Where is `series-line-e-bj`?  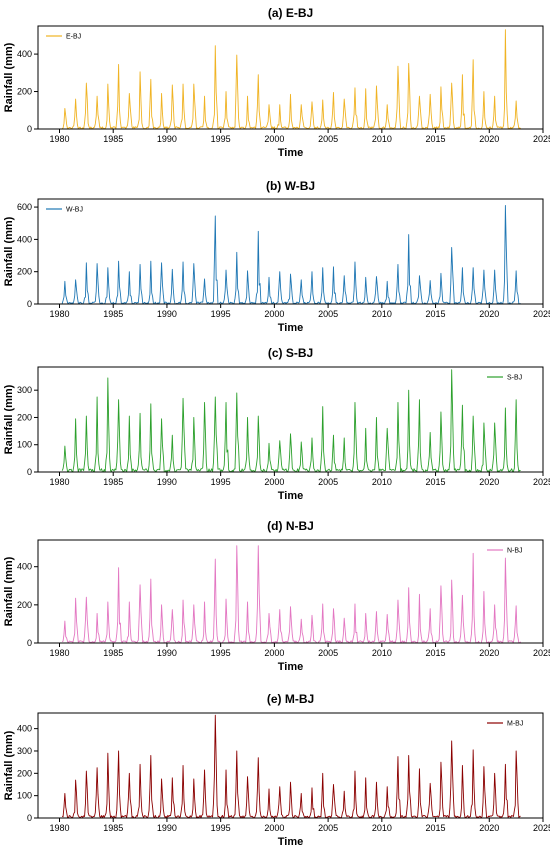 series-line-e-bj is located at coordinates (291, 79).